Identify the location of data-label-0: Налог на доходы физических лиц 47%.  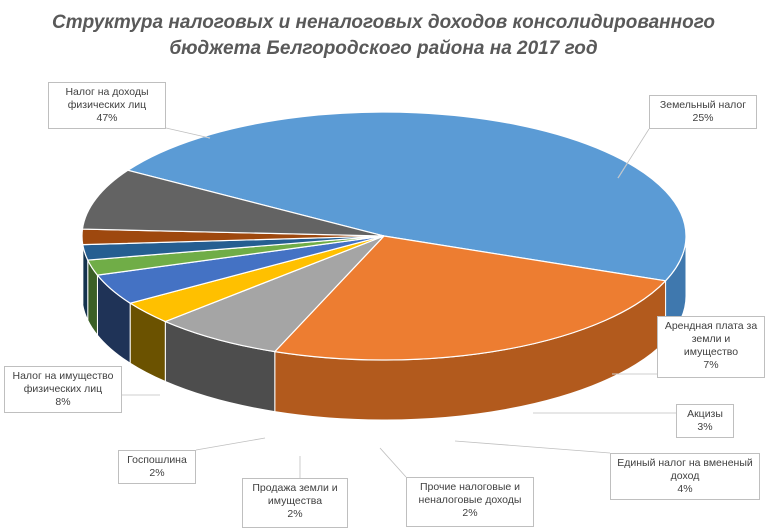
(107, 105).